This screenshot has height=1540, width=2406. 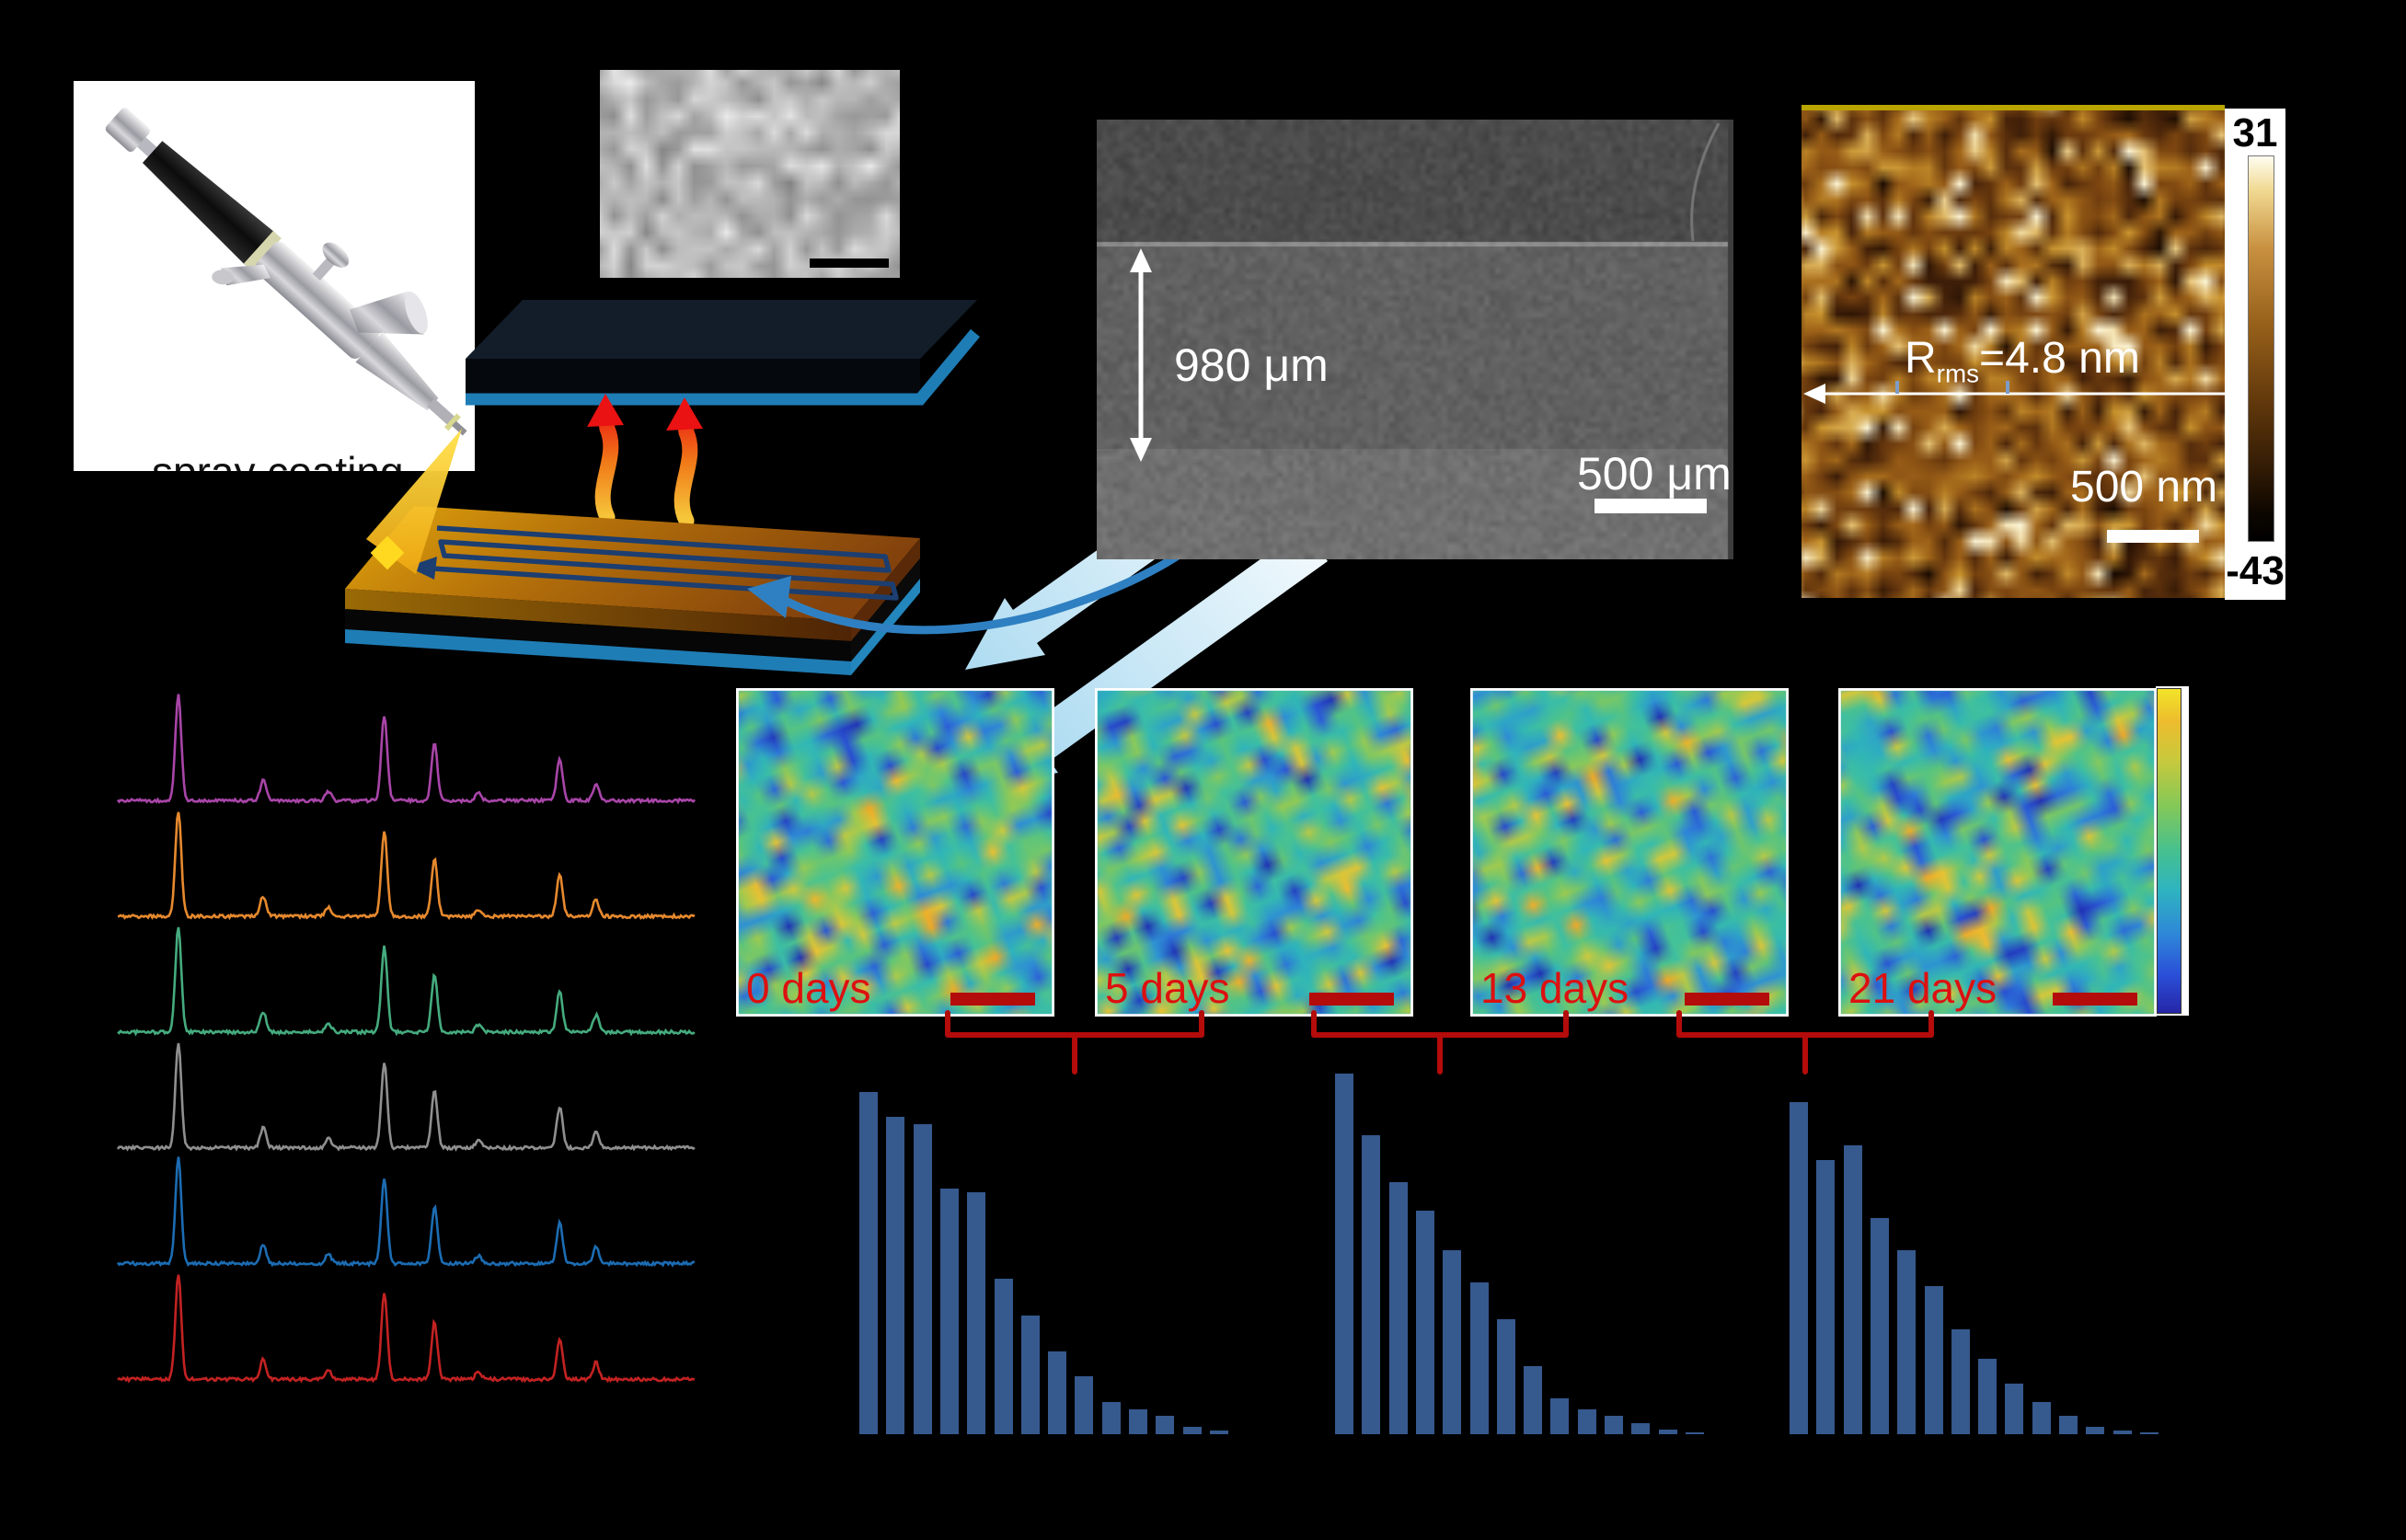 I want to click on pair-brackets, so click(x=1439, y=1042).